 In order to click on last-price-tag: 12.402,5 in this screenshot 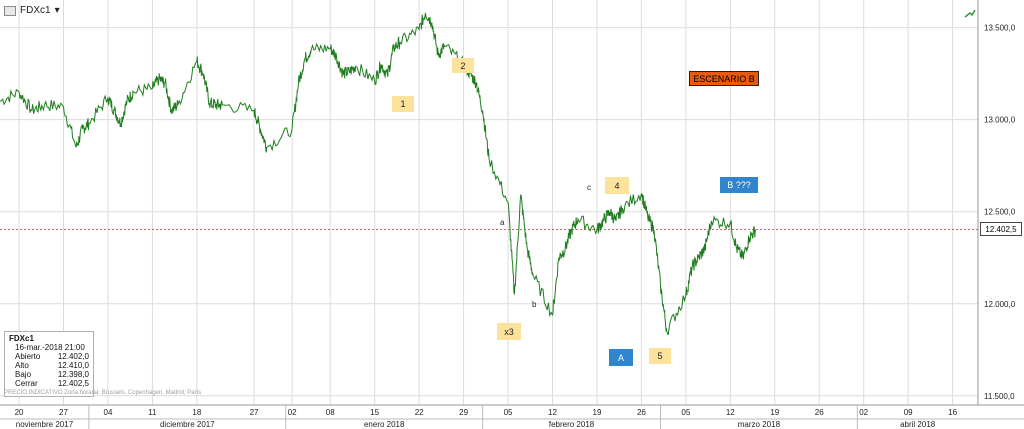, I will do `click(1001, 229)`.